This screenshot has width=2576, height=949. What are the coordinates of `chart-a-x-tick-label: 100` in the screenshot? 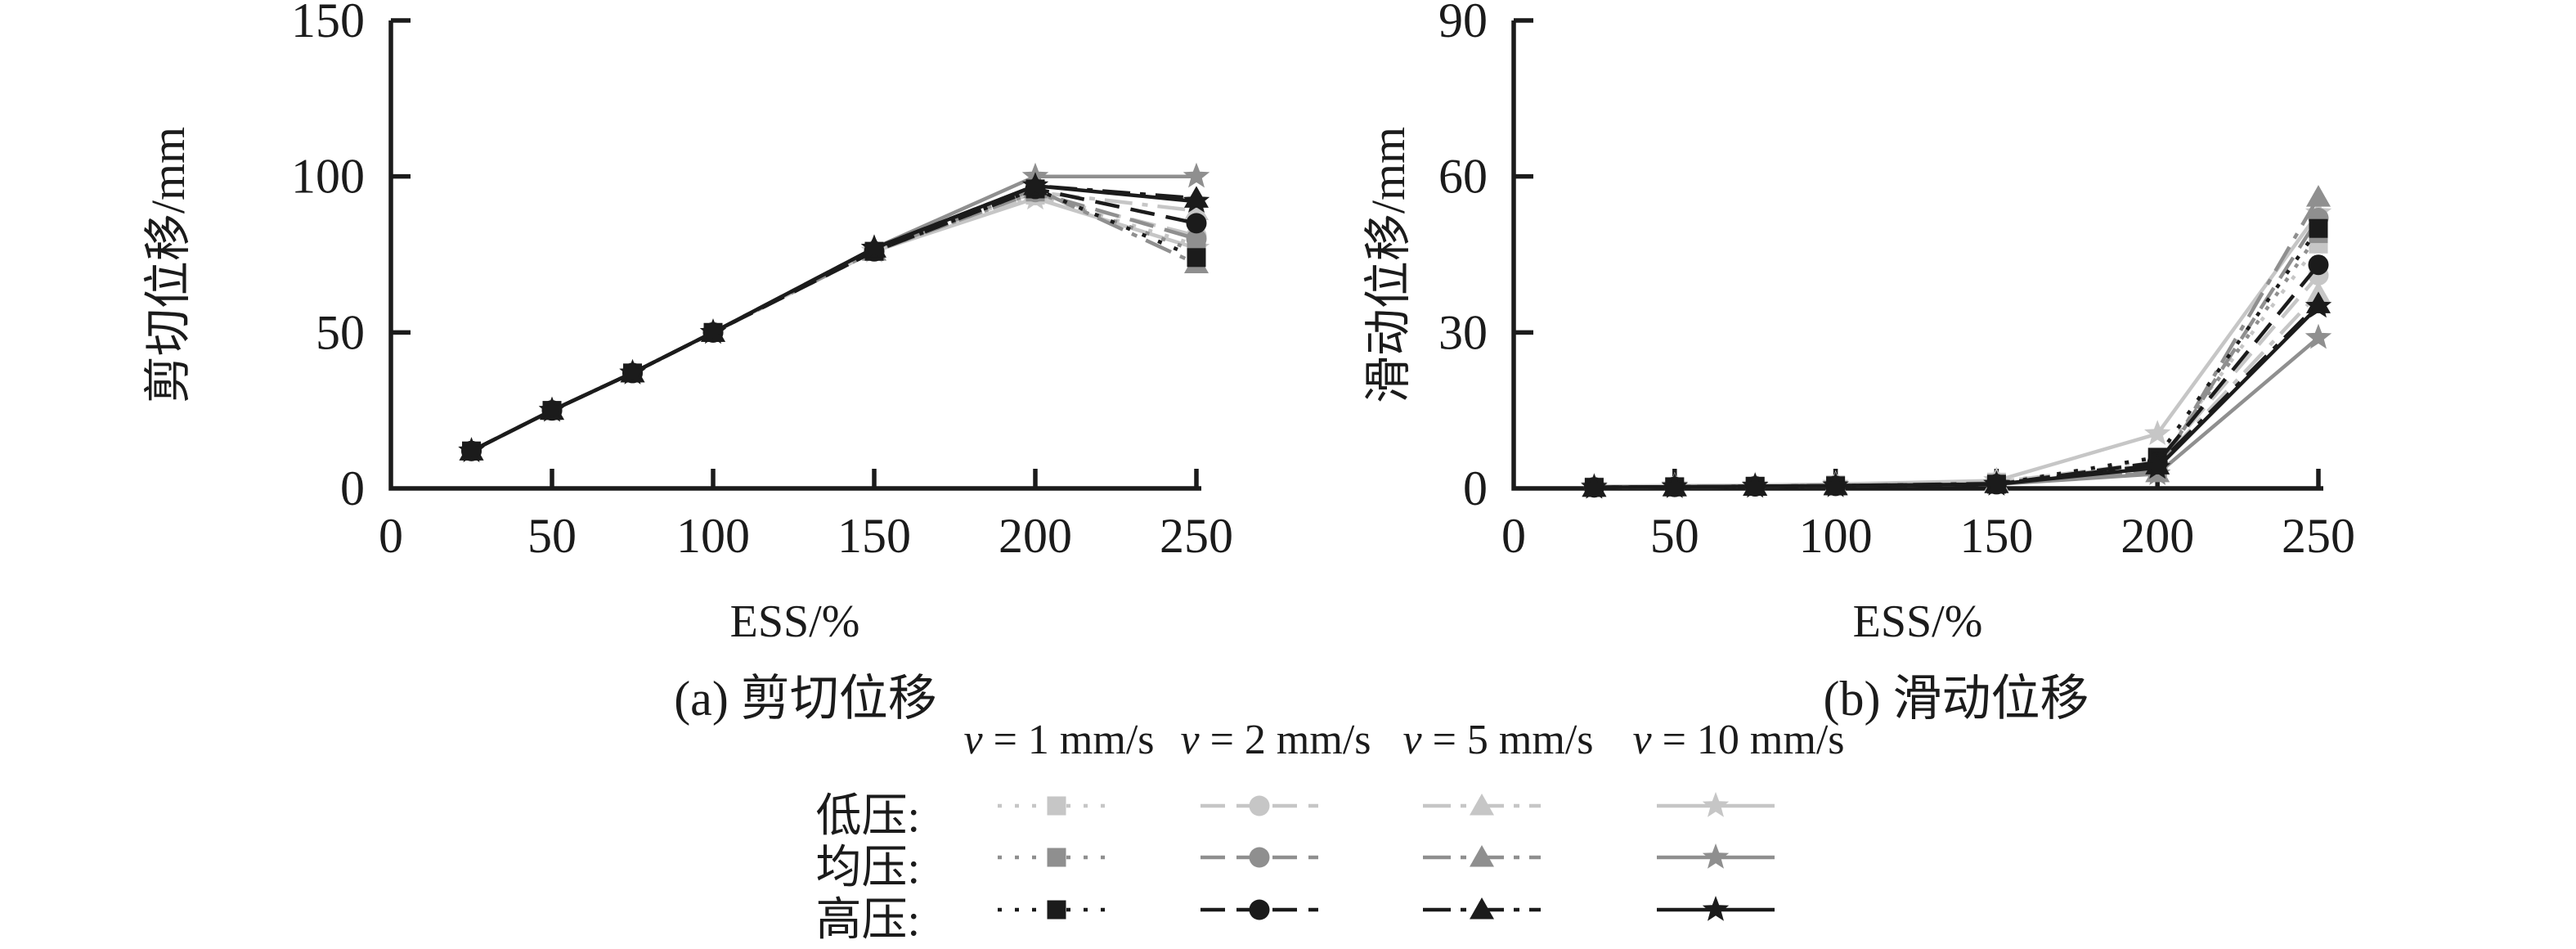 It's located at (713, 536).